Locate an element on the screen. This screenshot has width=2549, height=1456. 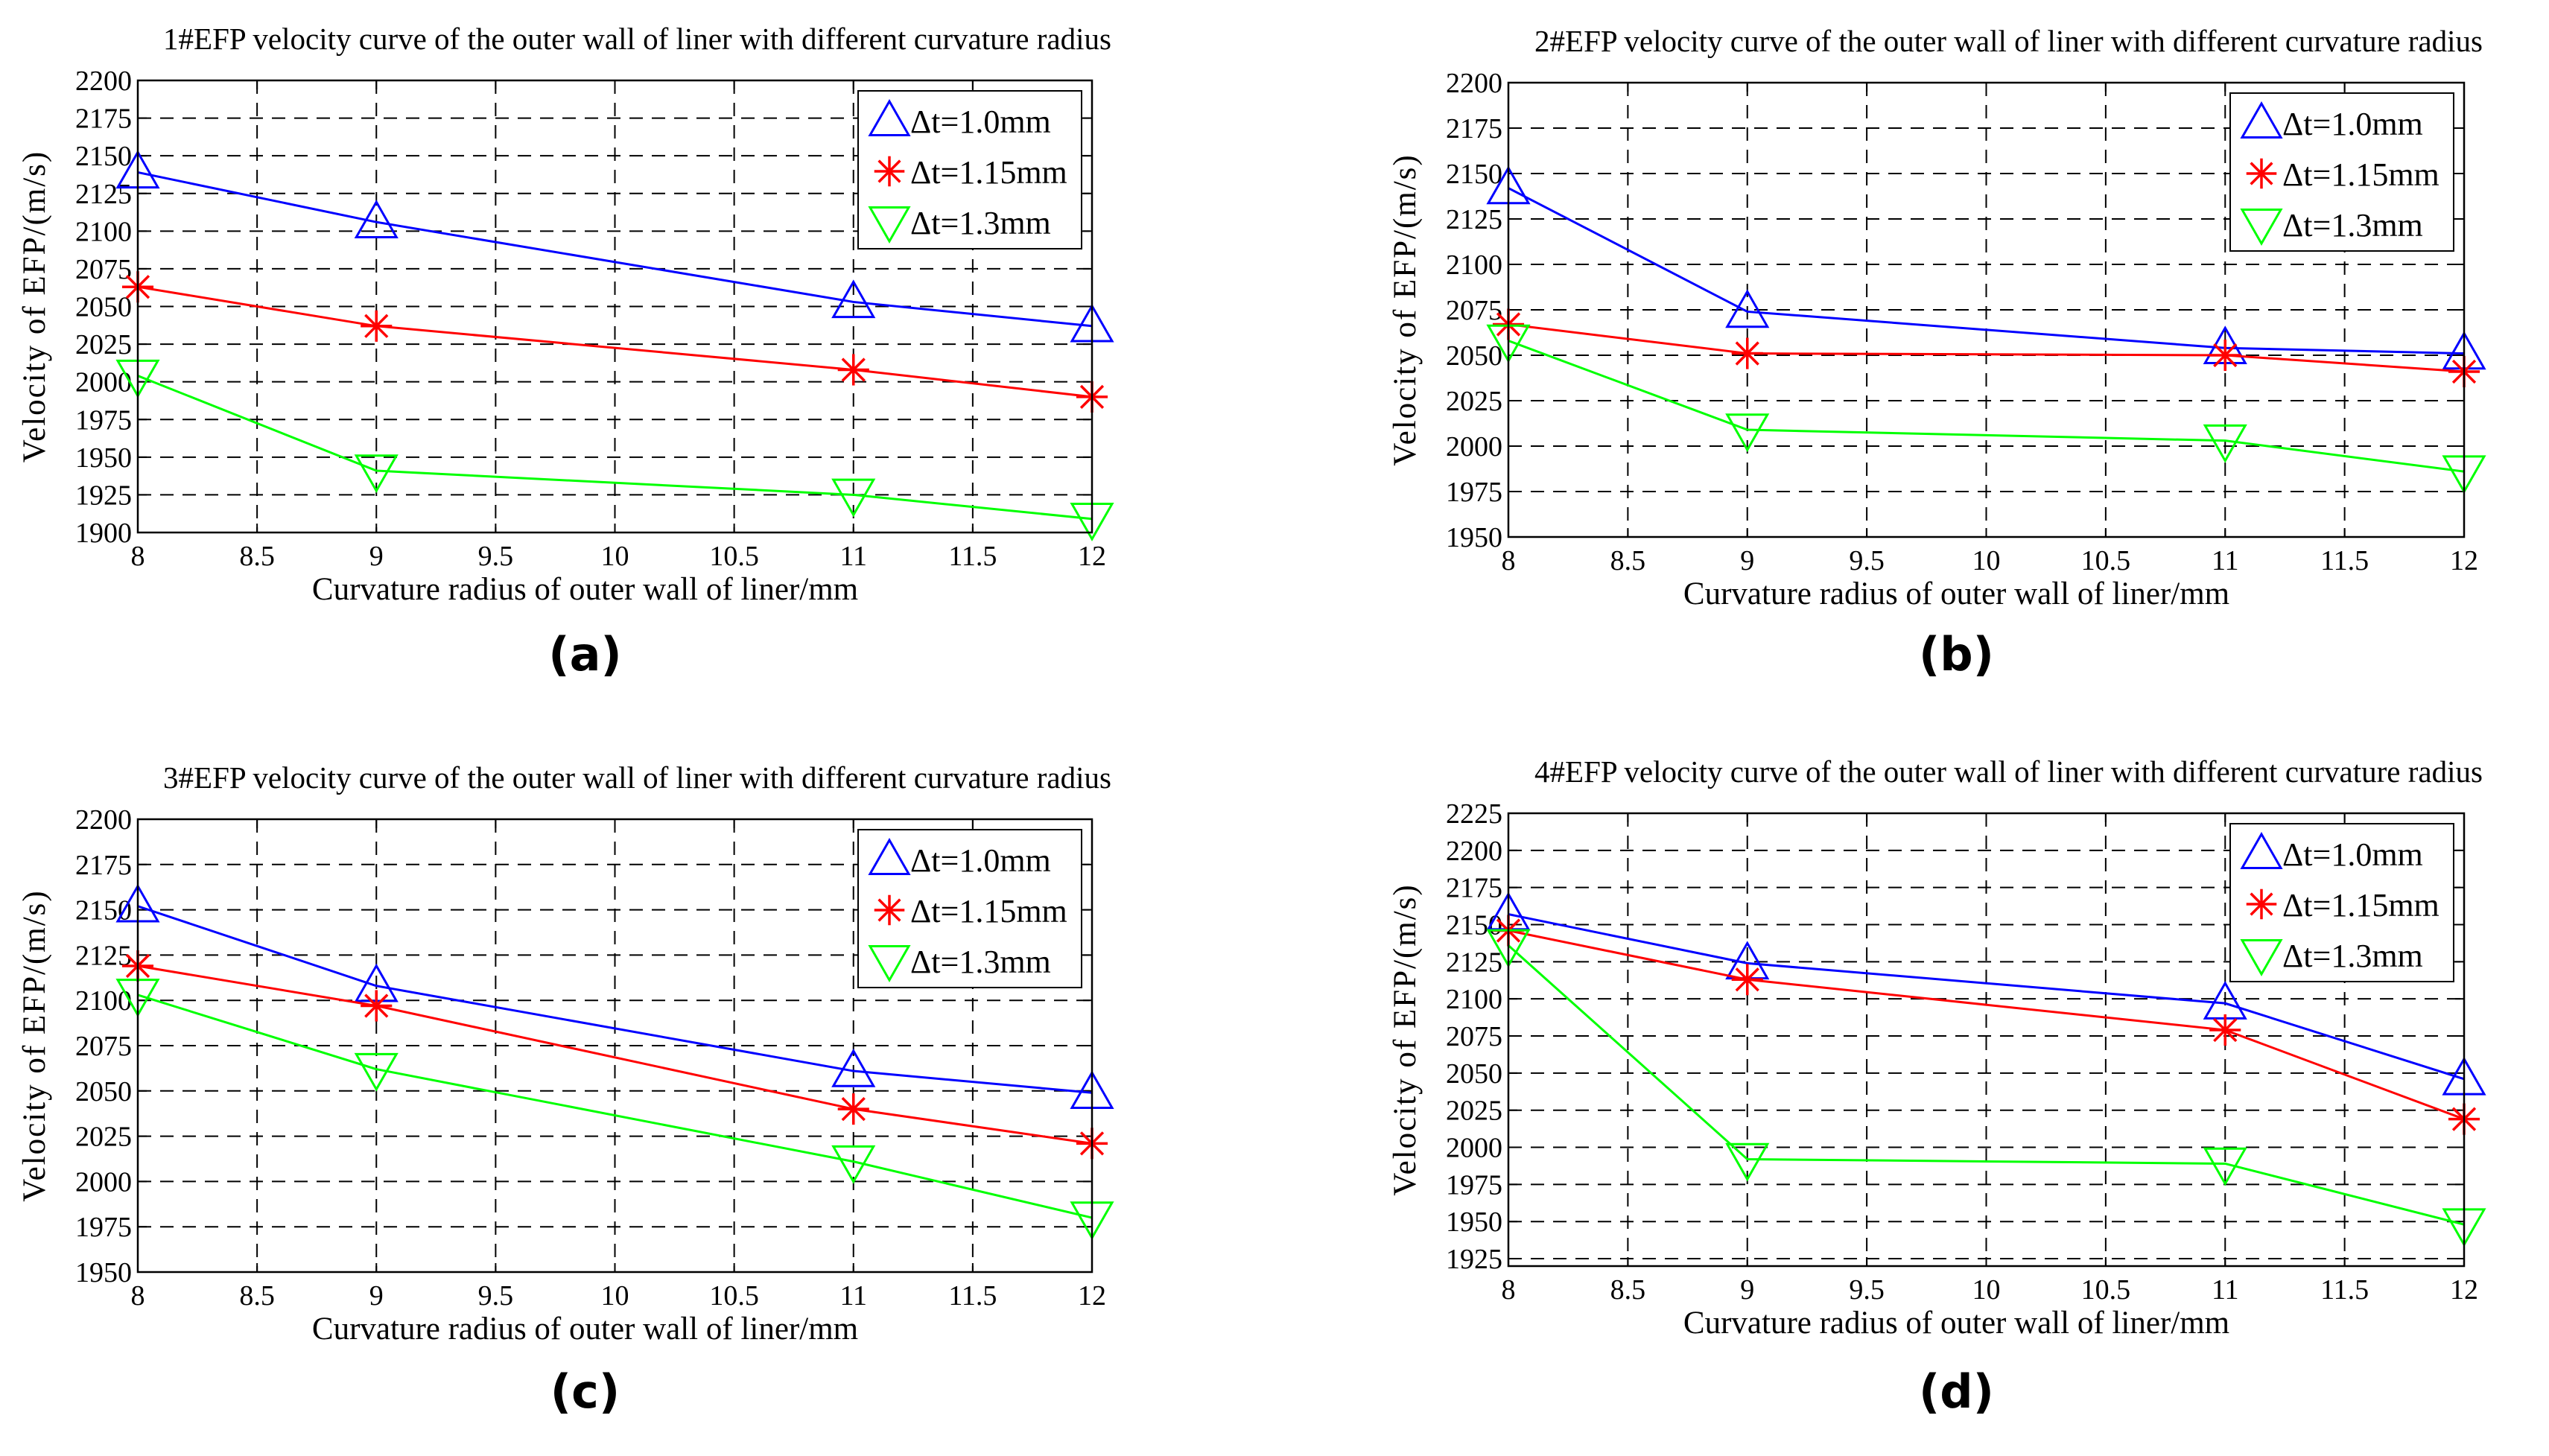
triangle-up-marker is located at coordinates (2261, 850).